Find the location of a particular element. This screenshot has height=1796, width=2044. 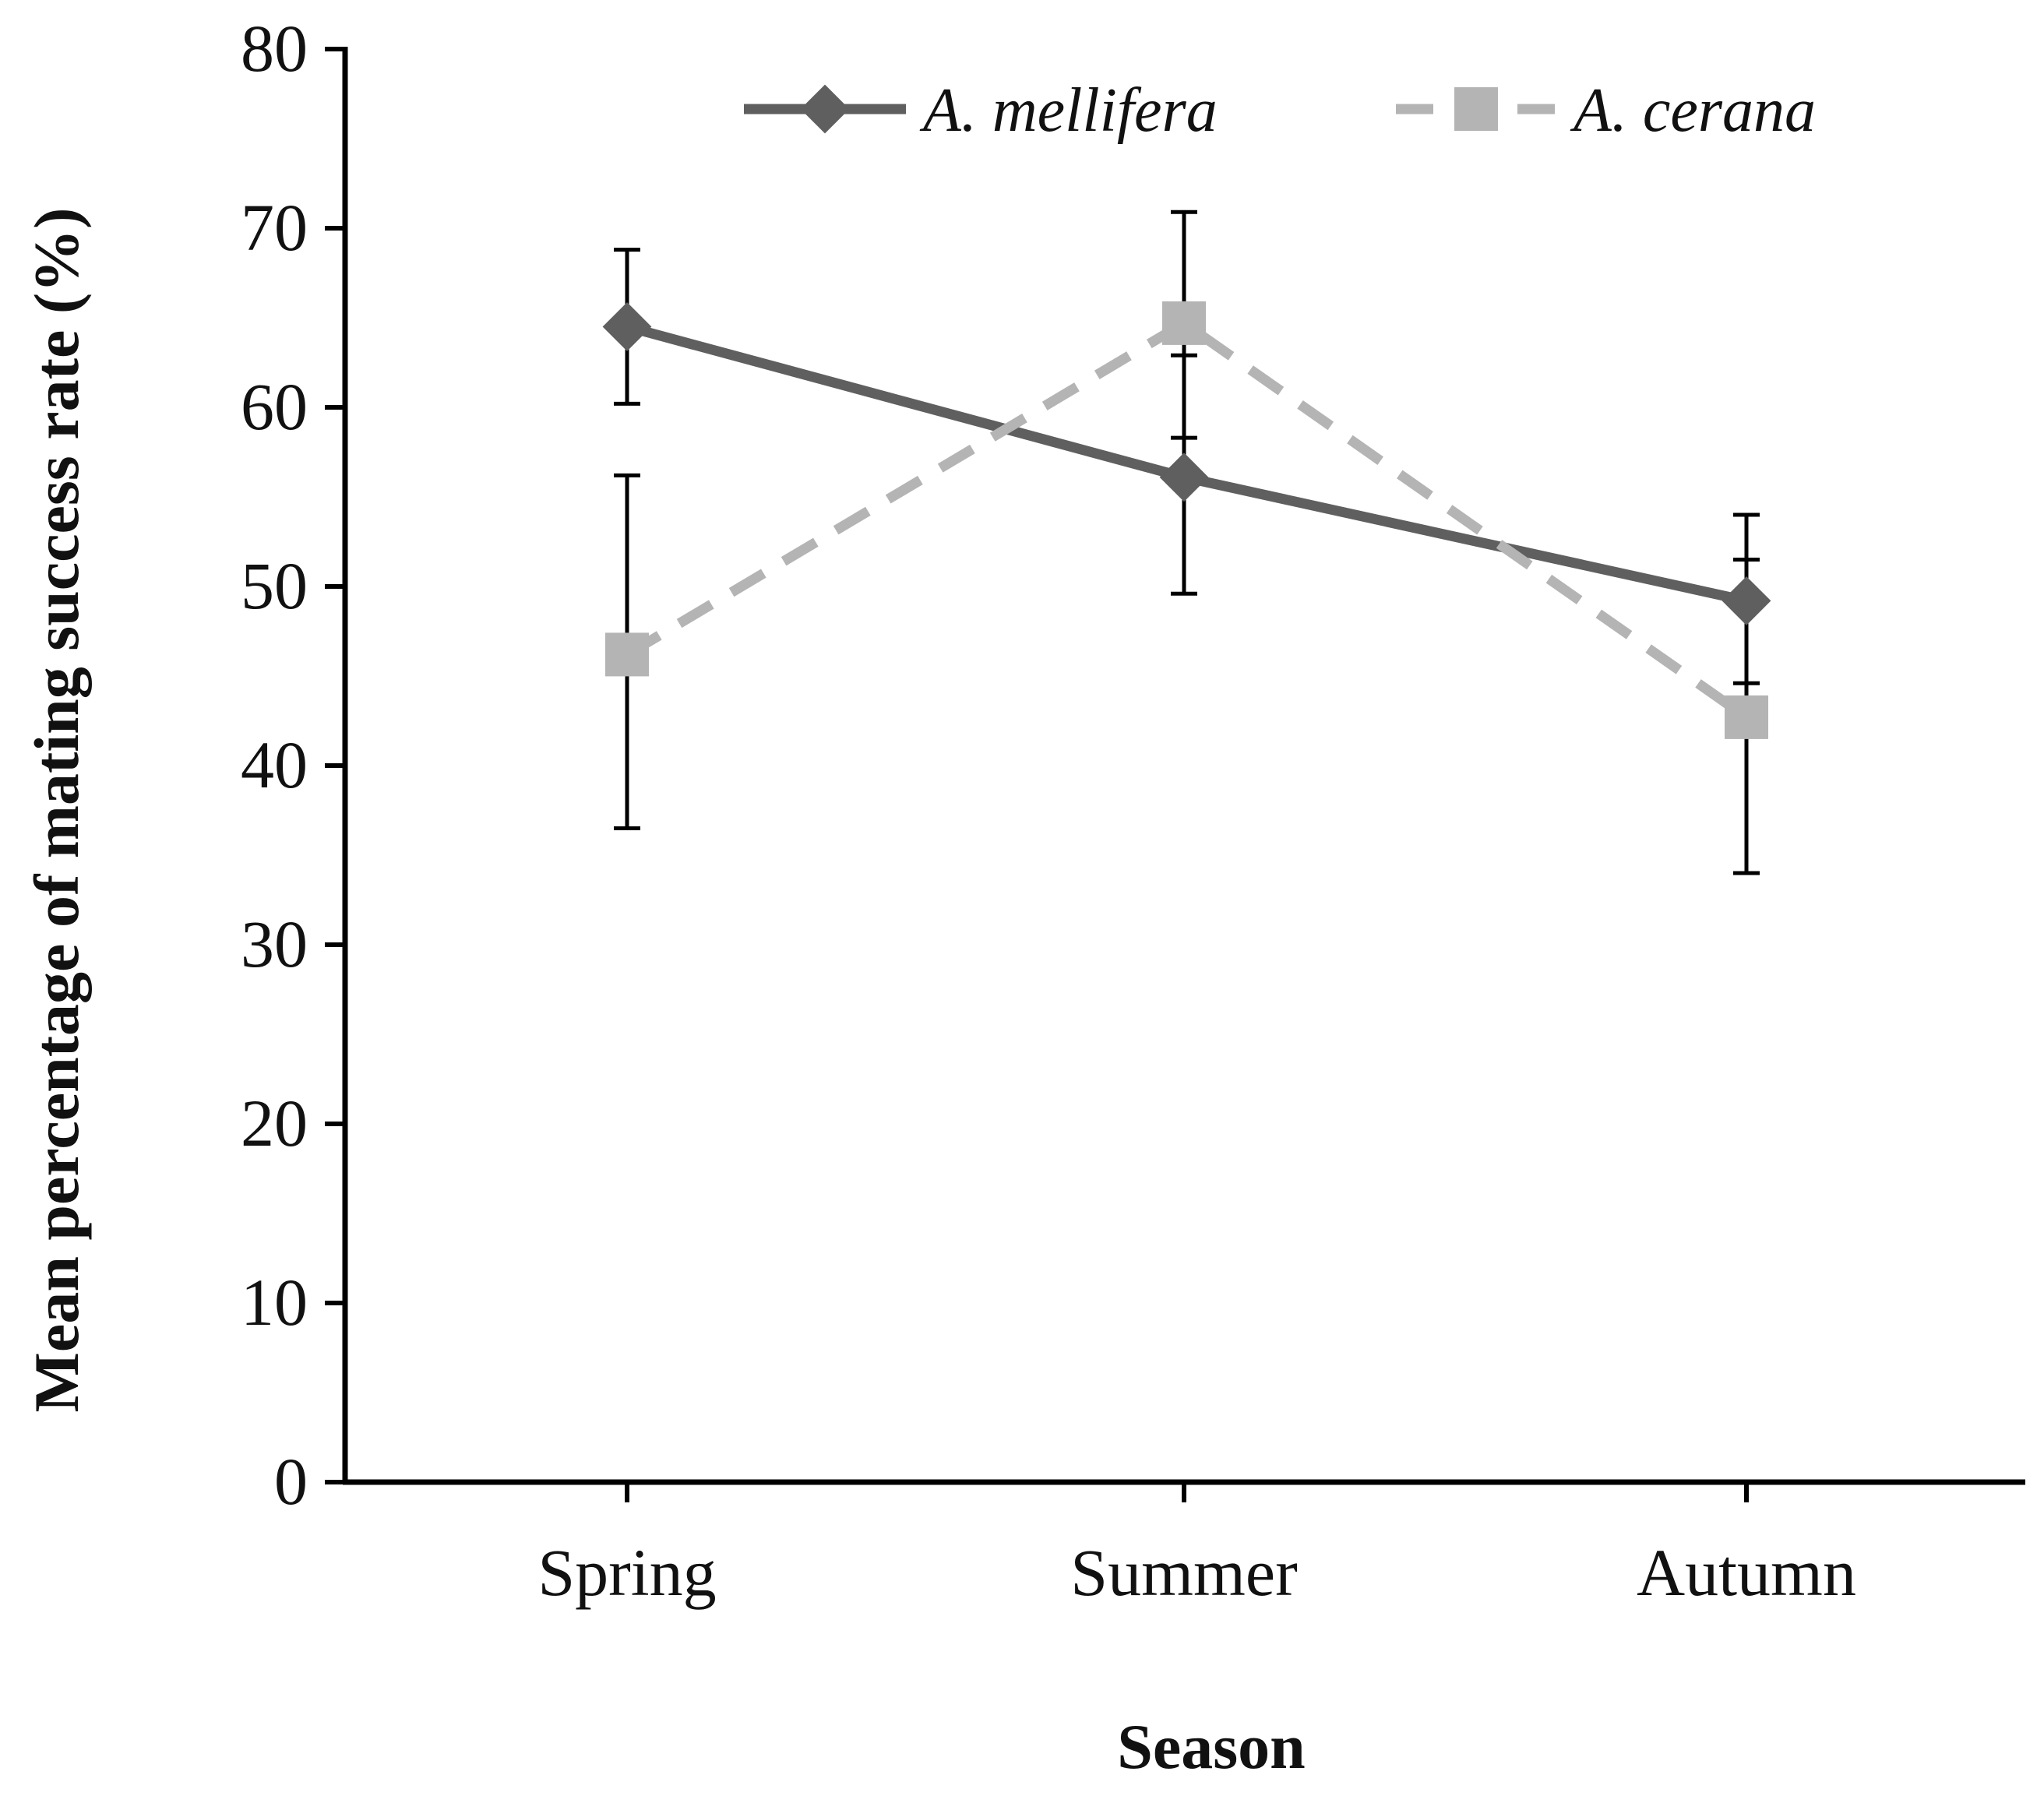

legend: A. mellifera A. cerana is located at coordinates (1280, 110).